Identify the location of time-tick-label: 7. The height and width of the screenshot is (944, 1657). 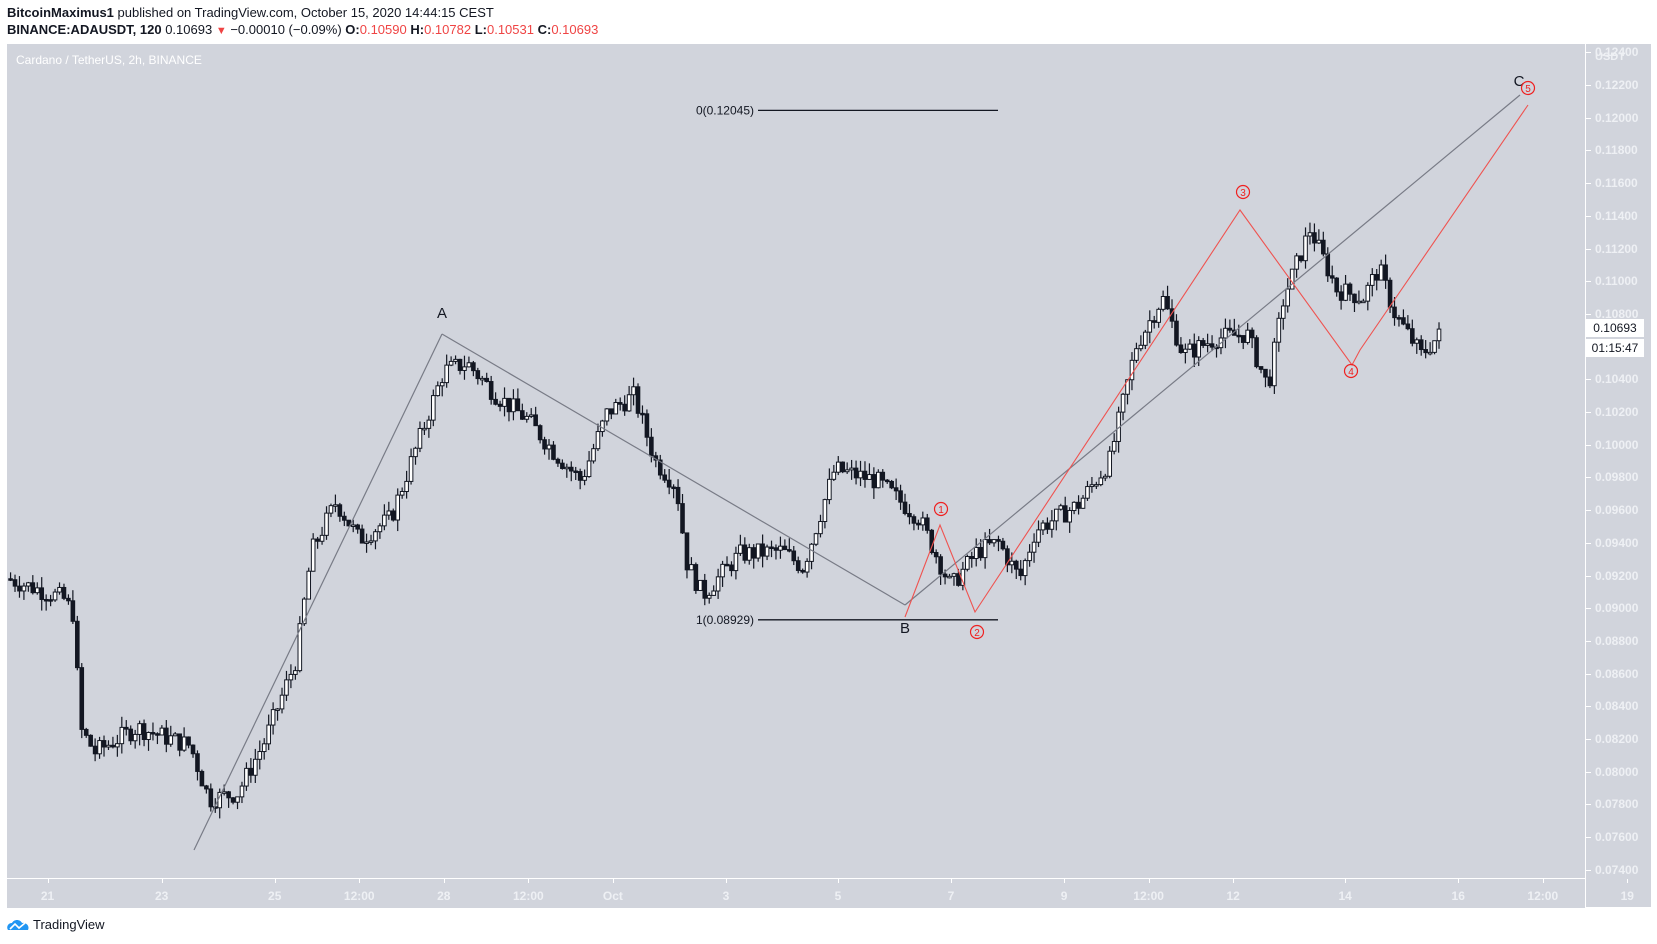
(951, 896).